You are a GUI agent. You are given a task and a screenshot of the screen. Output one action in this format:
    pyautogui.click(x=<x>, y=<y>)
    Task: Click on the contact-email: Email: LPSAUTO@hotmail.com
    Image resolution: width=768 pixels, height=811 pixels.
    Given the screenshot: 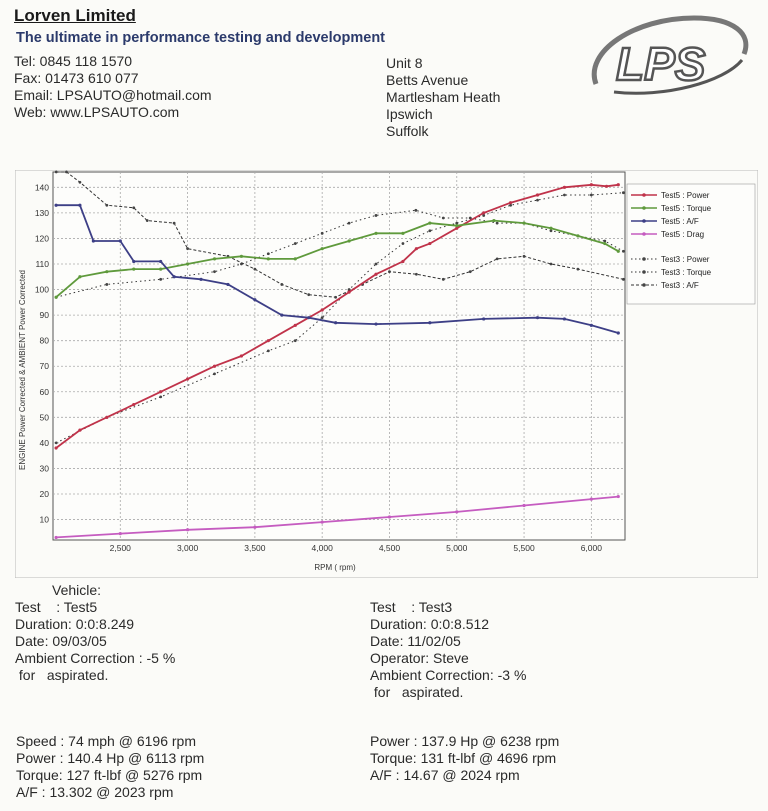 What is the action you would take?
    pyautogui.click(x=113, y=95)
    